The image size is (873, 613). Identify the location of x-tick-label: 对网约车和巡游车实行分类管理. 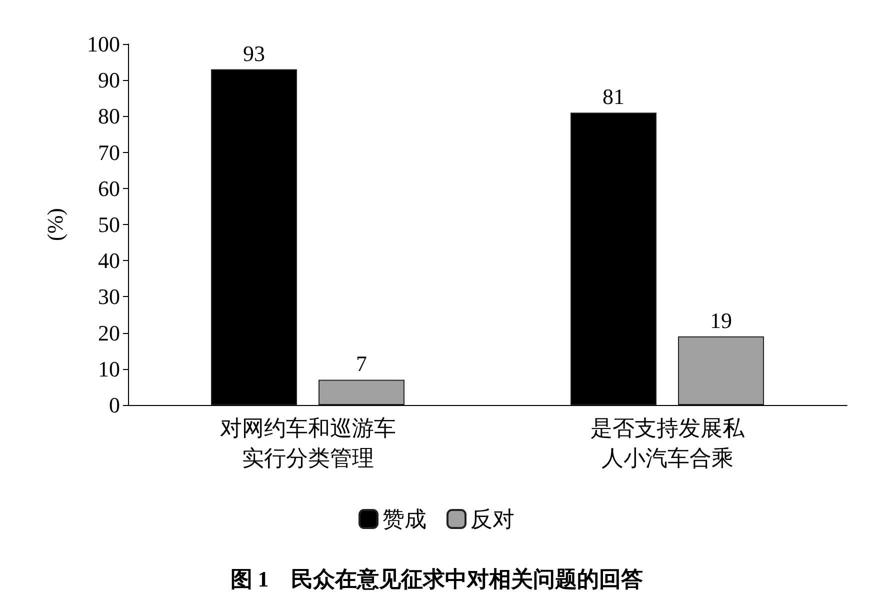
(308, 443).